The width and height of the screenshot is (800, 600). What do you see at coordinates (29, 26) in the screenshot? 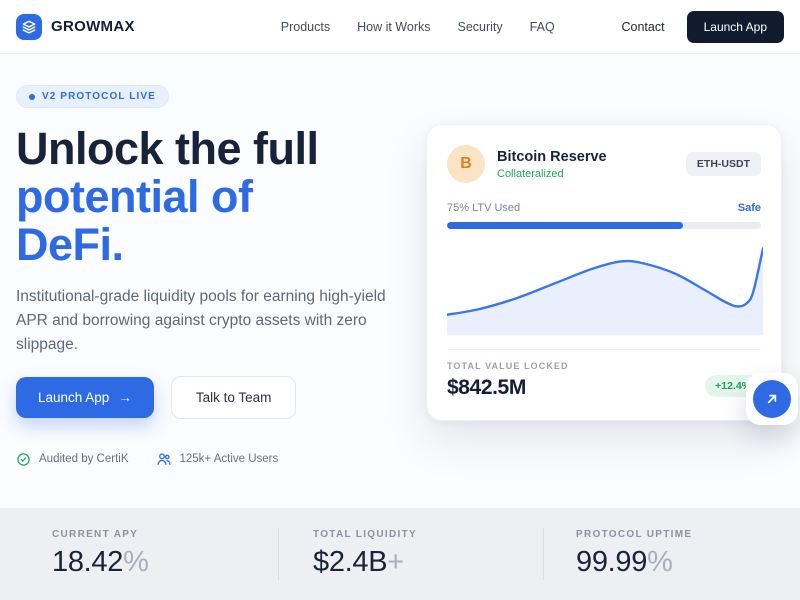
I see `layers-logo-icon` at bounding box center [29, 26].